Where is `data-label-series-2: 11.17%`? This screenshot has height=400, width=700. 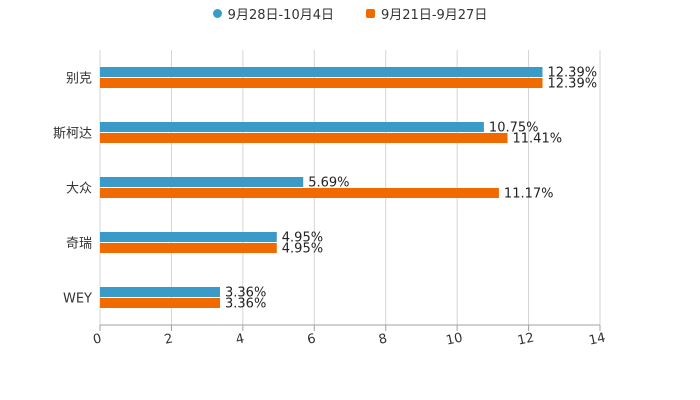 data-label-series-2: 11.17% is located at coordinates (529, 194).